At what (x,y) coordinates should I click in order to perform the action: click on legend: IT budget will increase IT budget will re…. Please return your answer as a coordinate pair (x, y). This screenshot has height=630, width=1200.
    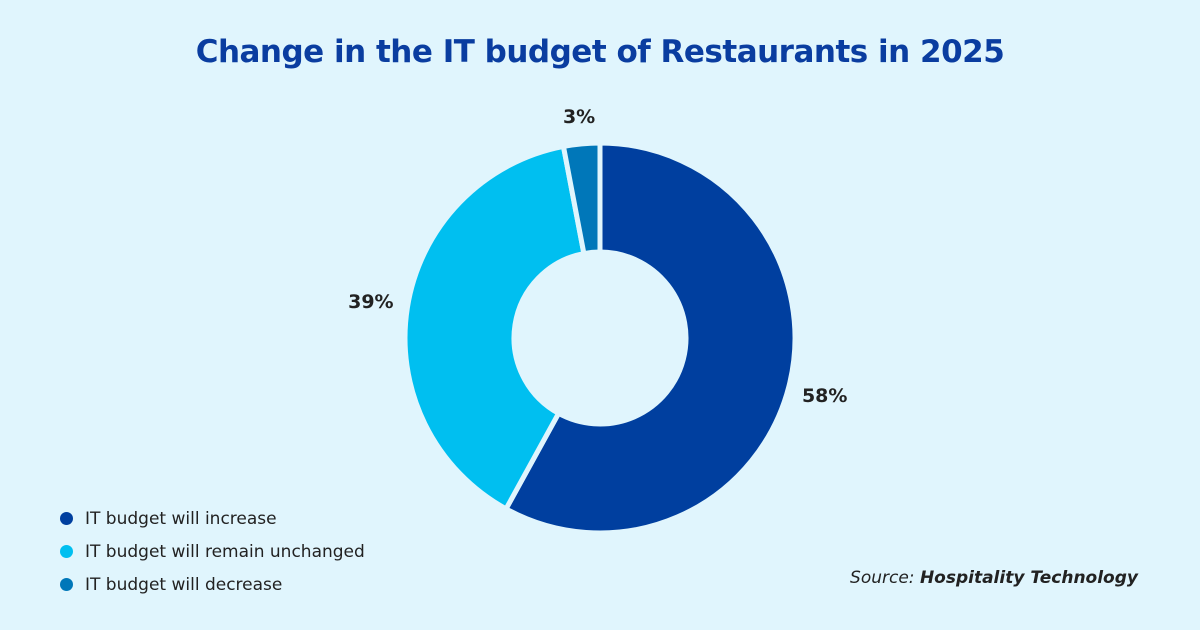
    Looking at the image, I should click on (212, 551).